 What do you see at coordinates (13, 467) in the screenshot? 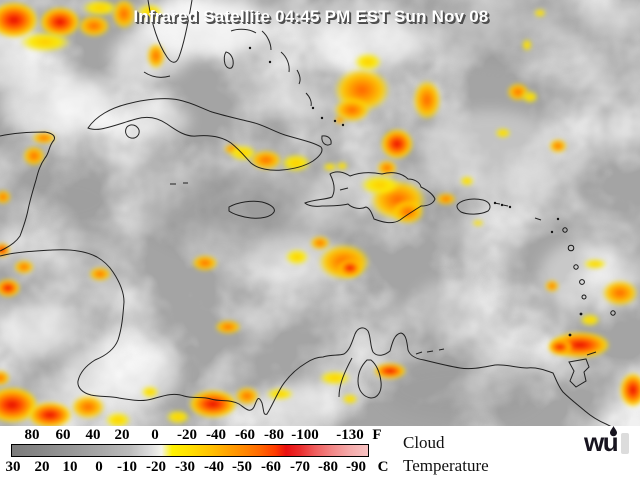
I see `scale-tick-c: 30` at bounding box center [13, 467].